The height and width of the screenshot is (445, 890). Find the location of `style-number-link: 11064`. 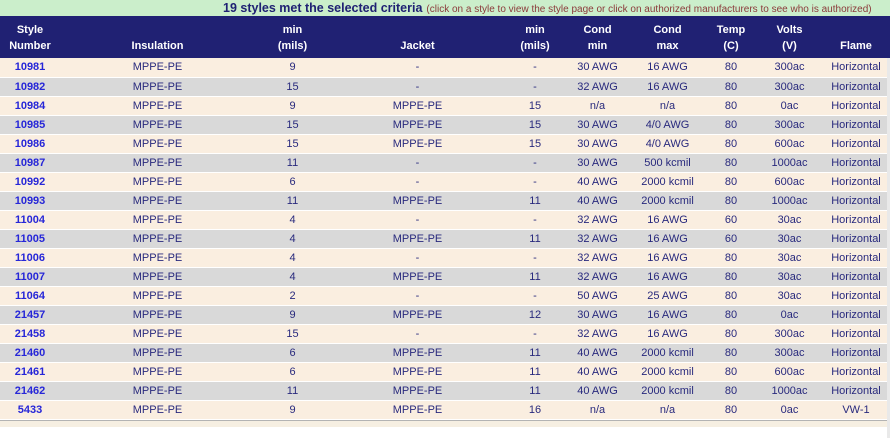

style-number-link: 11064 is located at coordinates (30, 295).